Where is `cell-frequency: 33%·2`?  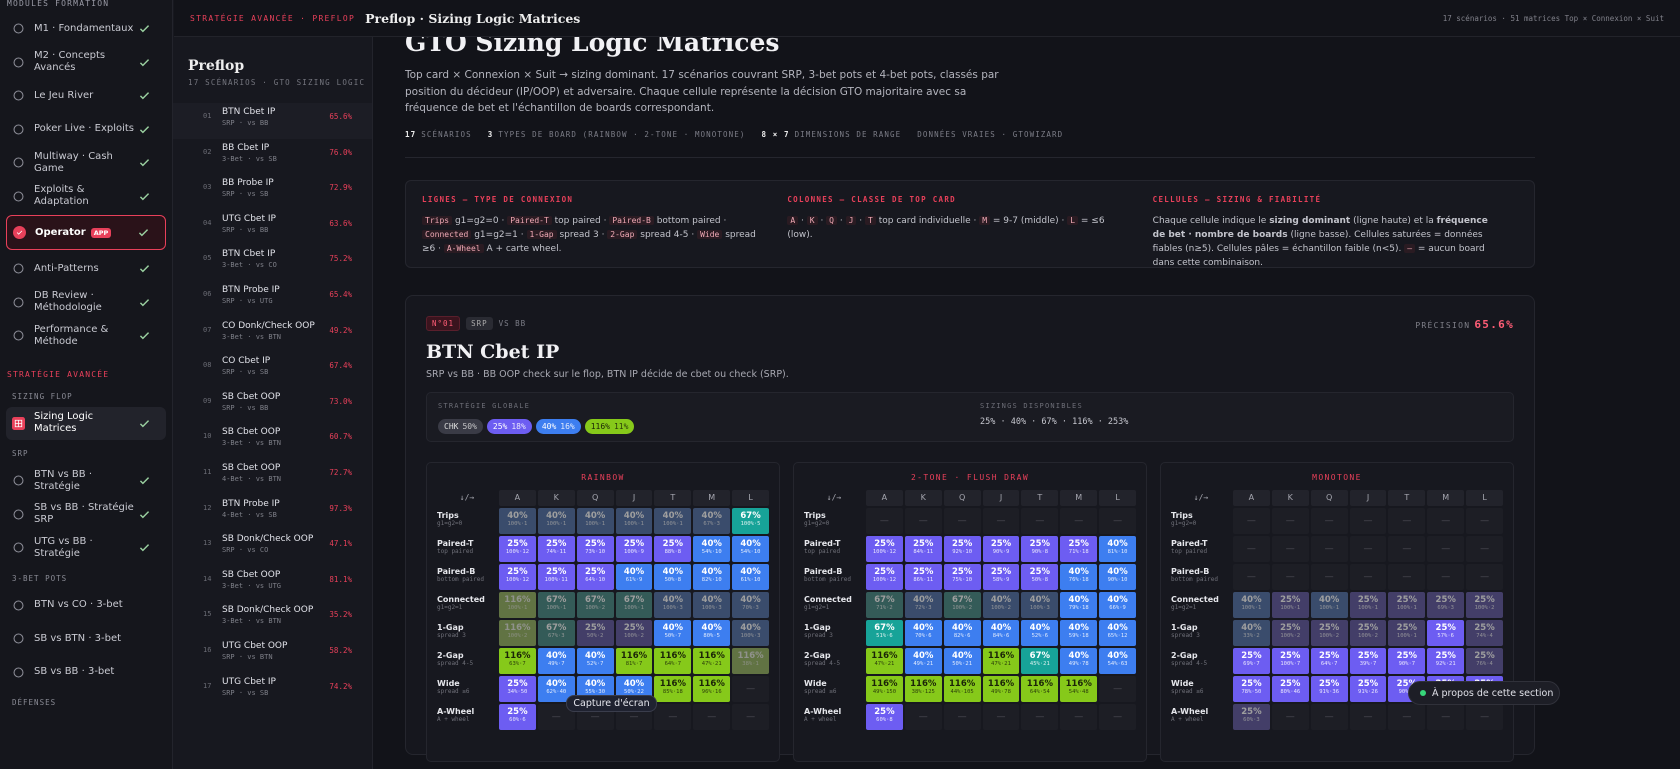 cell-frequency: 33%·2 is located at coordinates (1251, 635).